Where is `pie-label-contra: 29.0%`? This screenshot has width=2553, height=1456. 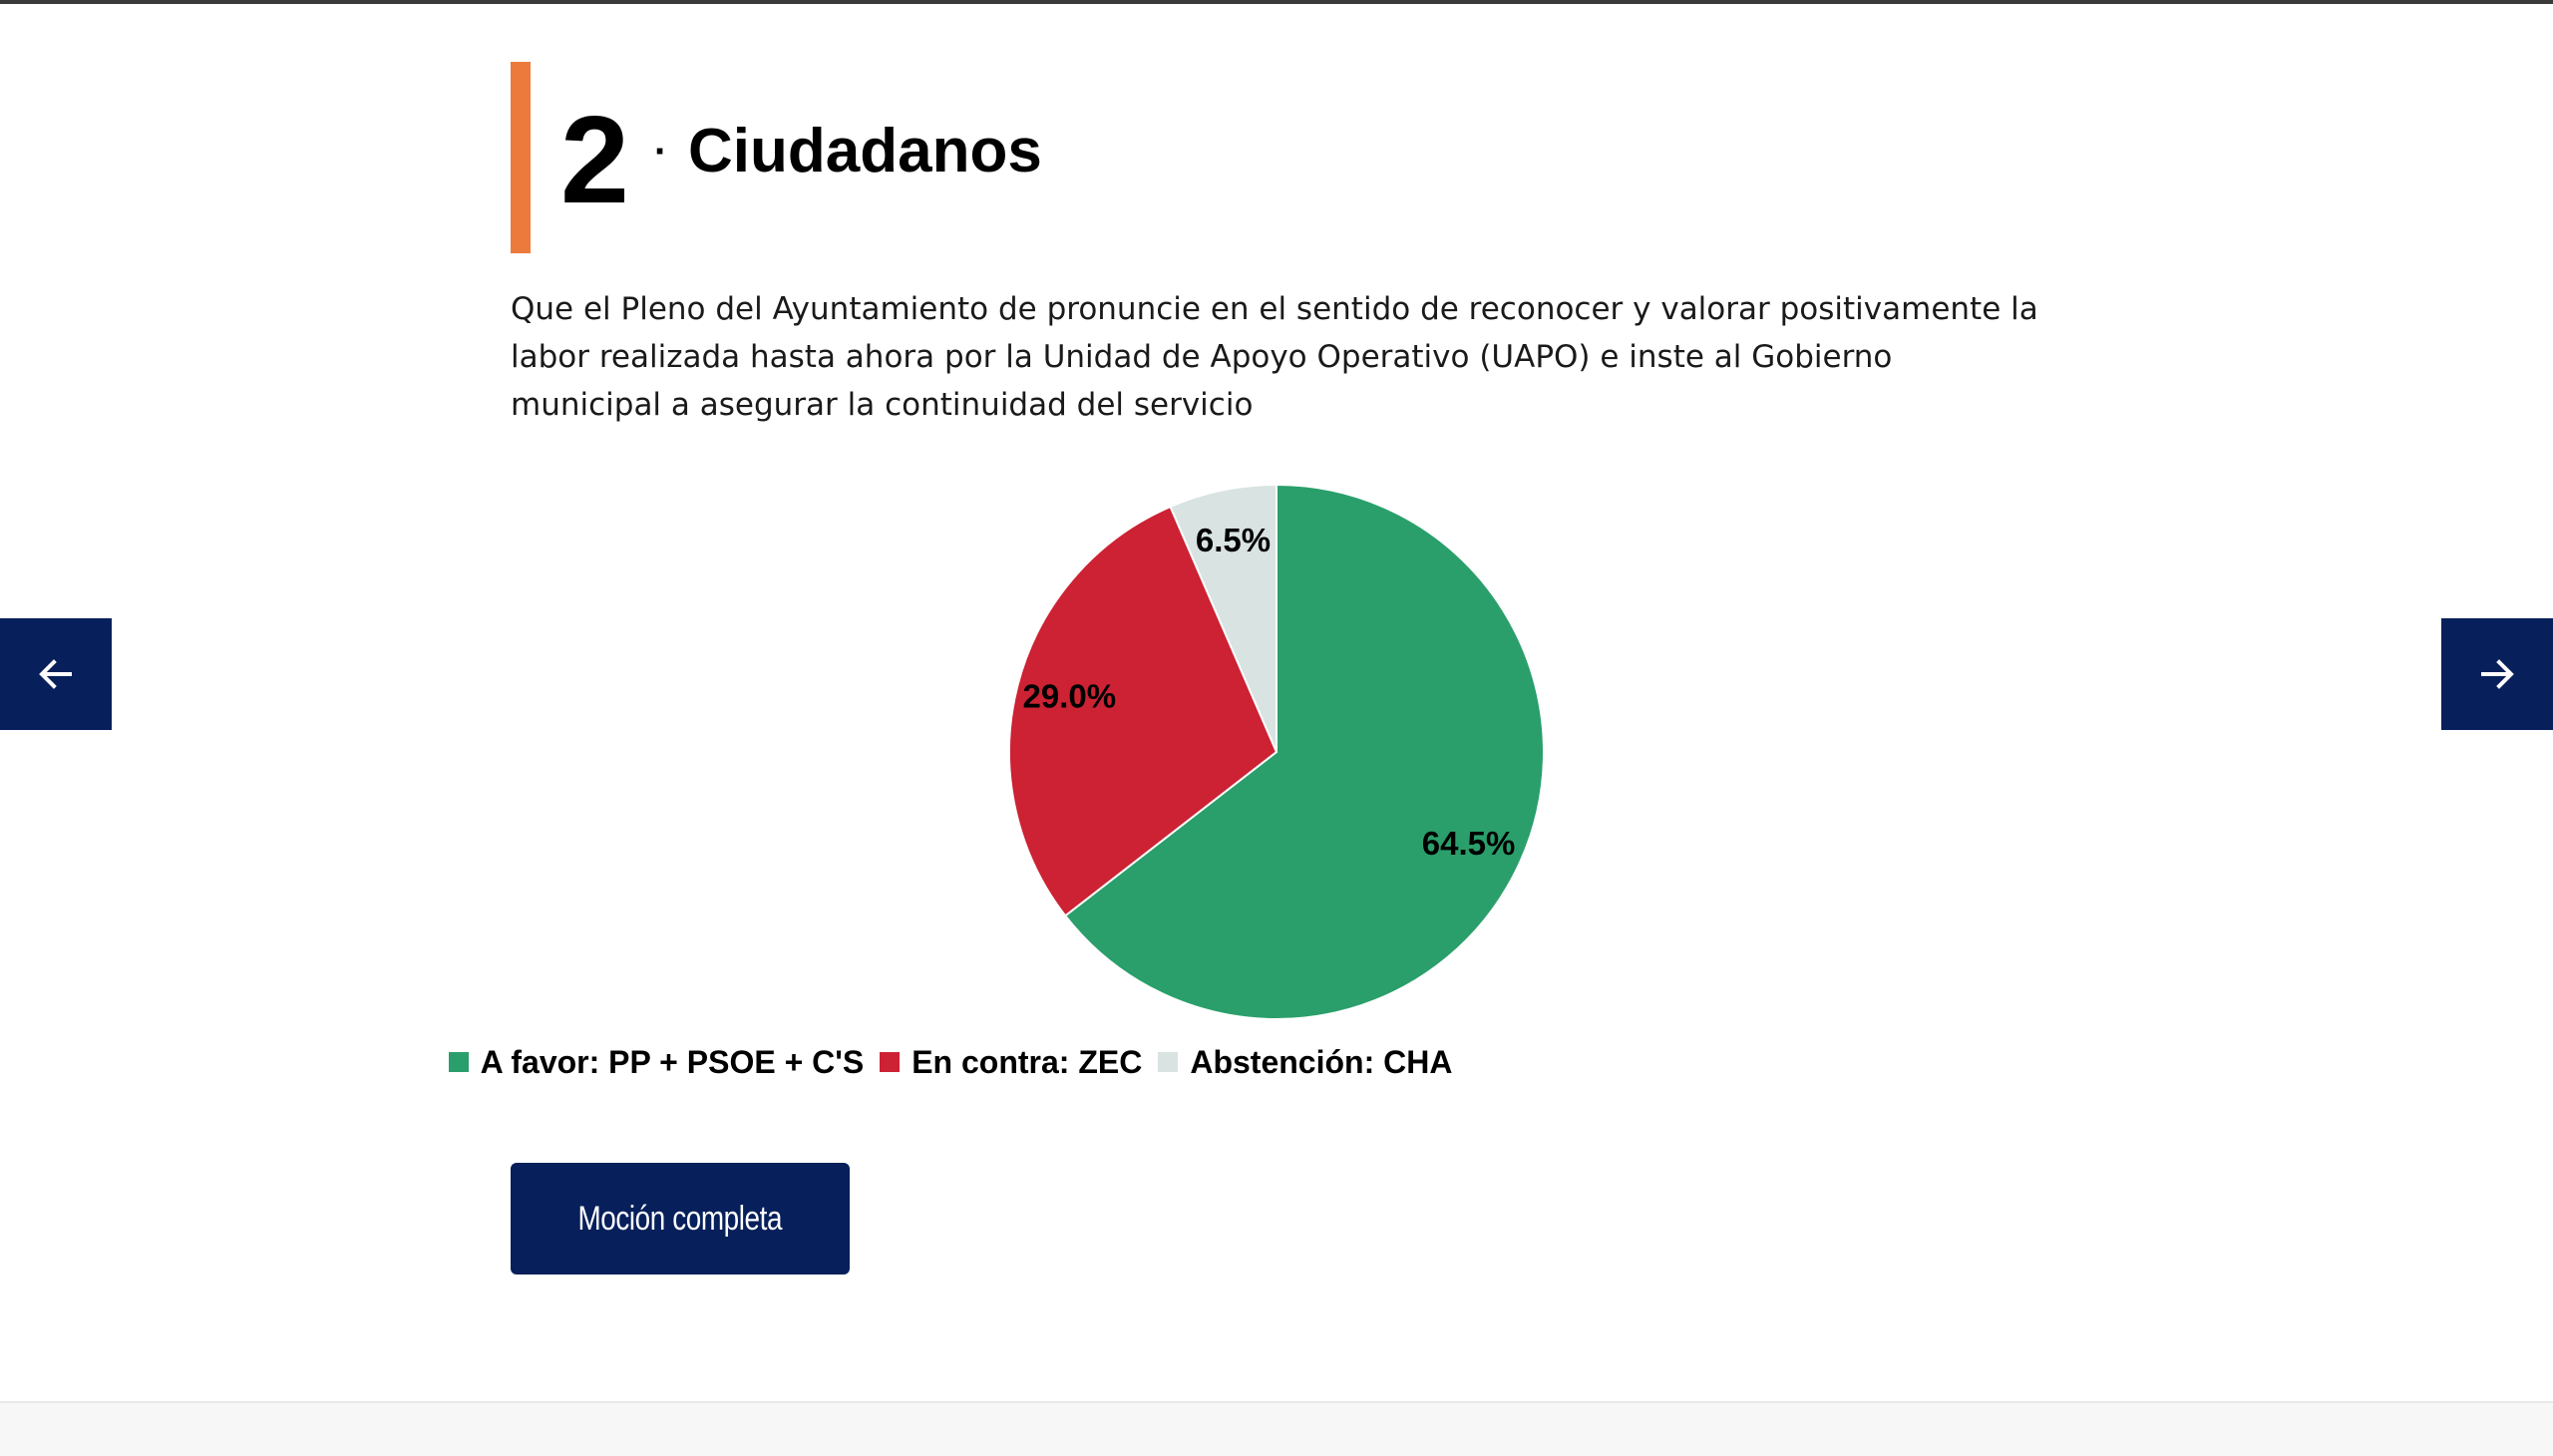 pie-label-contra: 29.0% is located at coordinates (1070, 695).